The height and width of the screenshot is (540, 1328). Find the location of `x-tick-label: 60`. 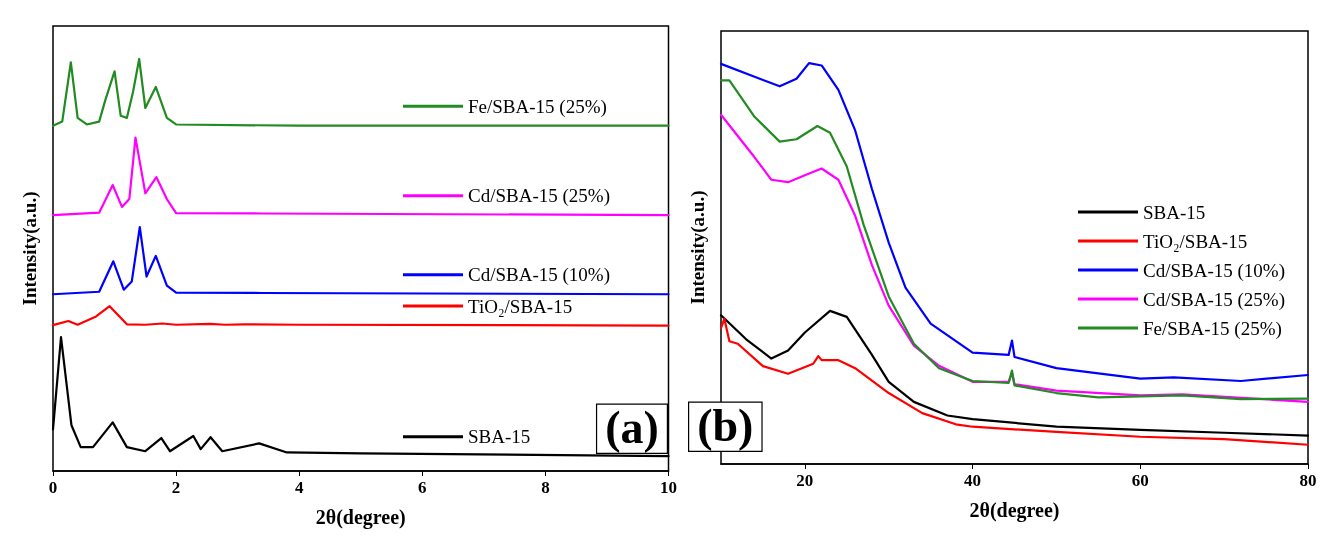

x-tick-label: 60 is located at coordinates (1140, 480).